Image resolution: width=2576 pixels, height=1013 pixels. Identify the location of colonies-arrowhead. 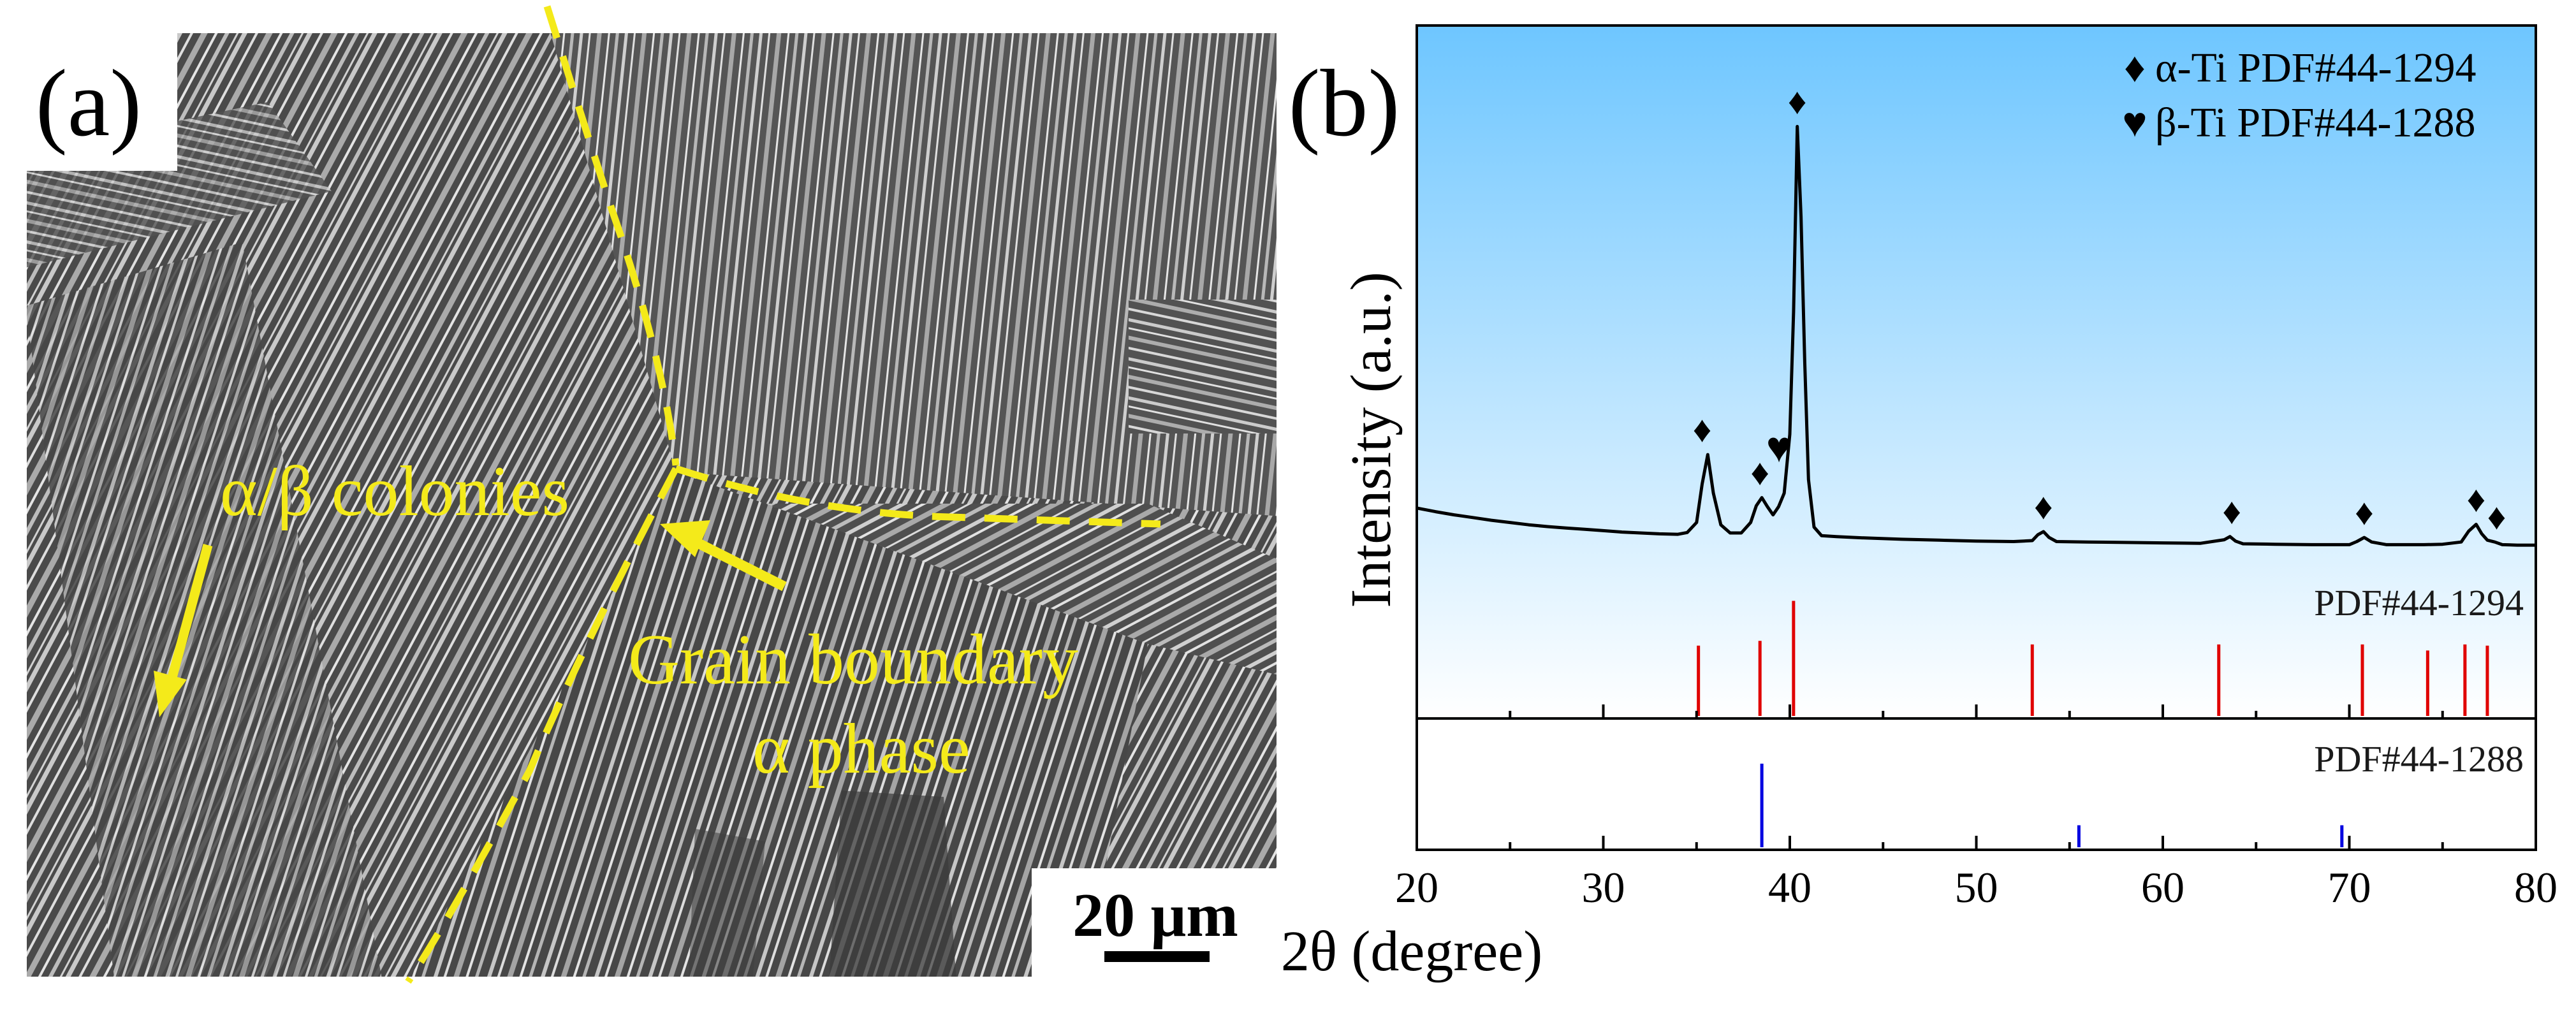
(170, 694).